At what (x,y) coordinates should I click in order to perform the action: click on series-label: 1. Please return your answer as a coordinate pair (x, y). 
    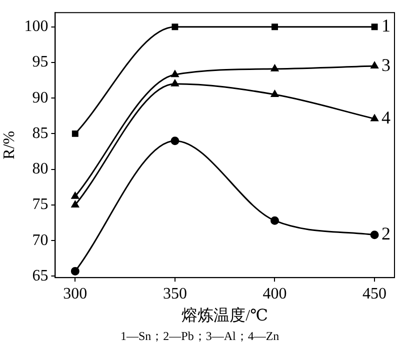
    Looking at the image, I should click on (386, 26).